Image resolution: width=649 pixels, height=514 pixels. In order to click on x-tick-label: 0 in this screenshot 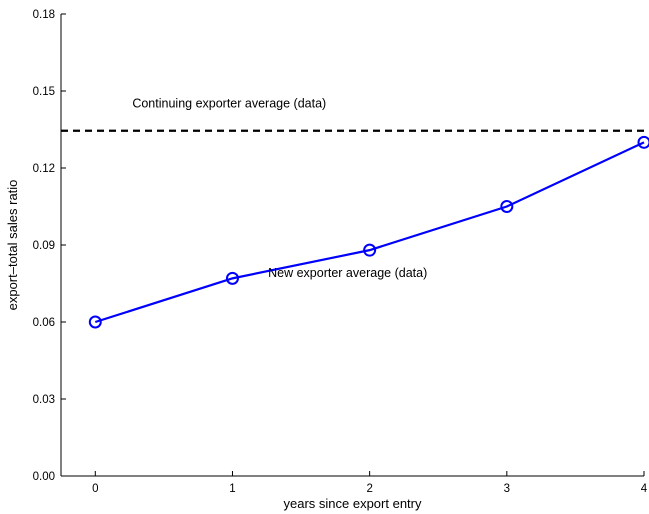, I will do `click(95, 489)`.